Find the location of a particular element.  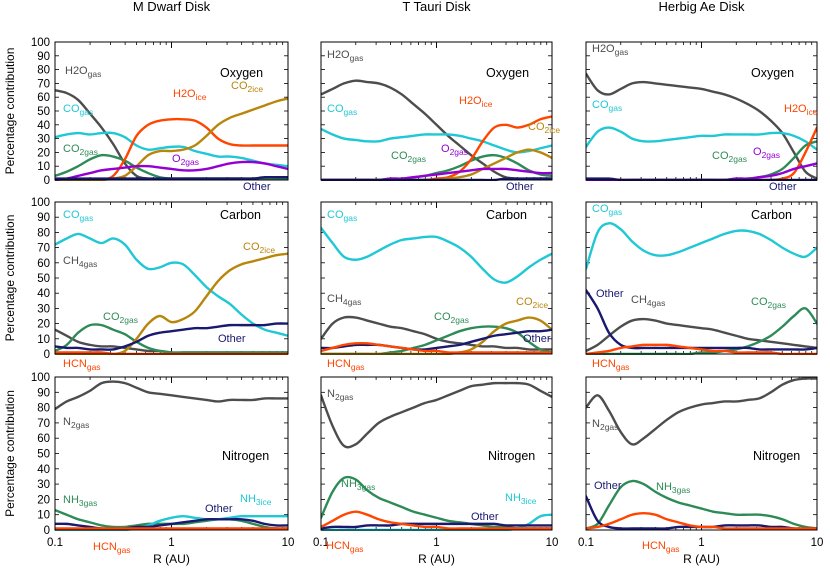

series-label-o2-gas: O2gas is located at coordinates (185, 160).